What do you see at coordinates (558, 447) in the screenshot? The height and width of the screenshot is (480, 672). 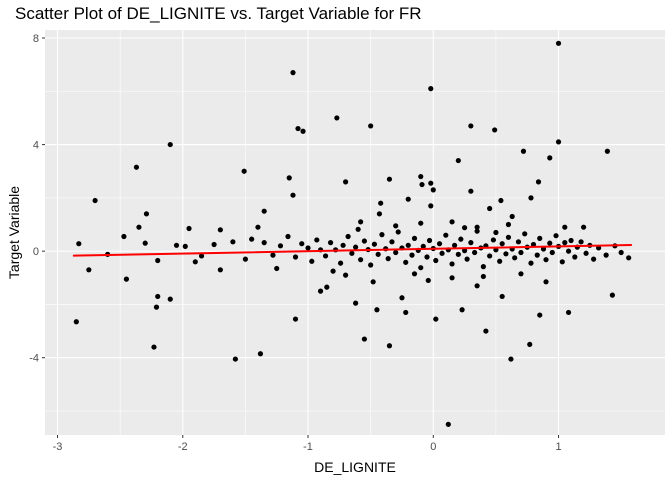 I see `x-tick-label: 1` at bounding box center [558, 447].